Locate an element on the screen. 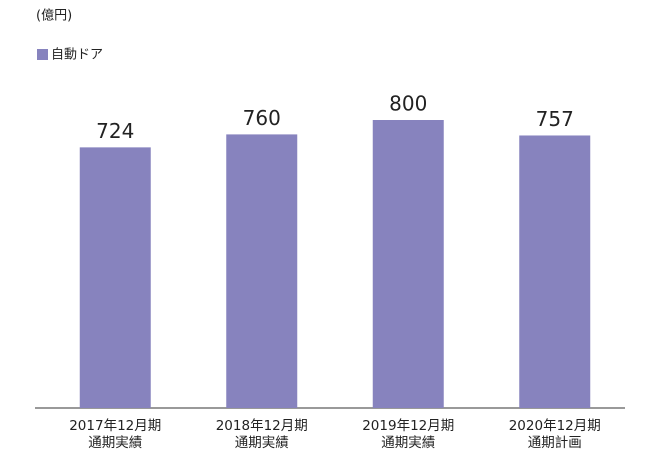  data-label: 800 is located at coordinates (408, 104).